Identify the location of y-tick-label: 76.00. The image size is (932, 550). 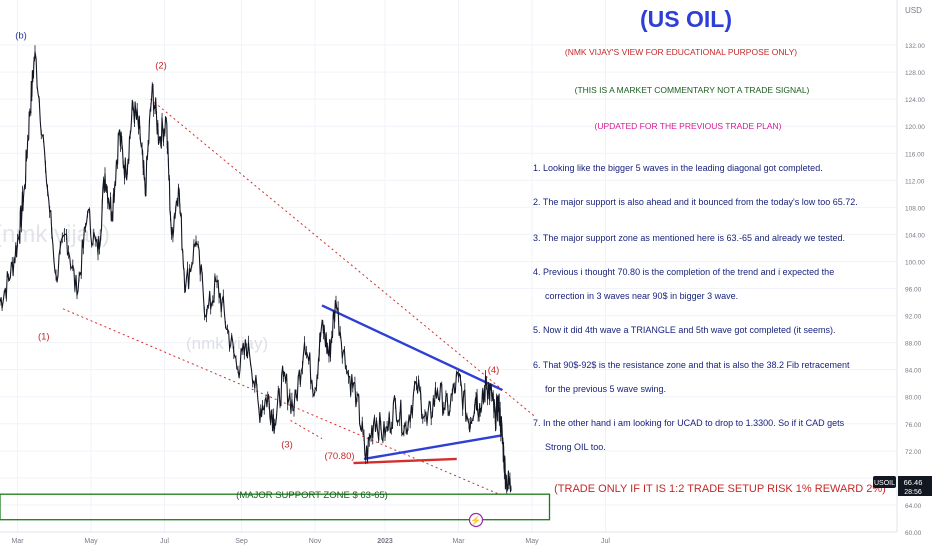
(913, 425).